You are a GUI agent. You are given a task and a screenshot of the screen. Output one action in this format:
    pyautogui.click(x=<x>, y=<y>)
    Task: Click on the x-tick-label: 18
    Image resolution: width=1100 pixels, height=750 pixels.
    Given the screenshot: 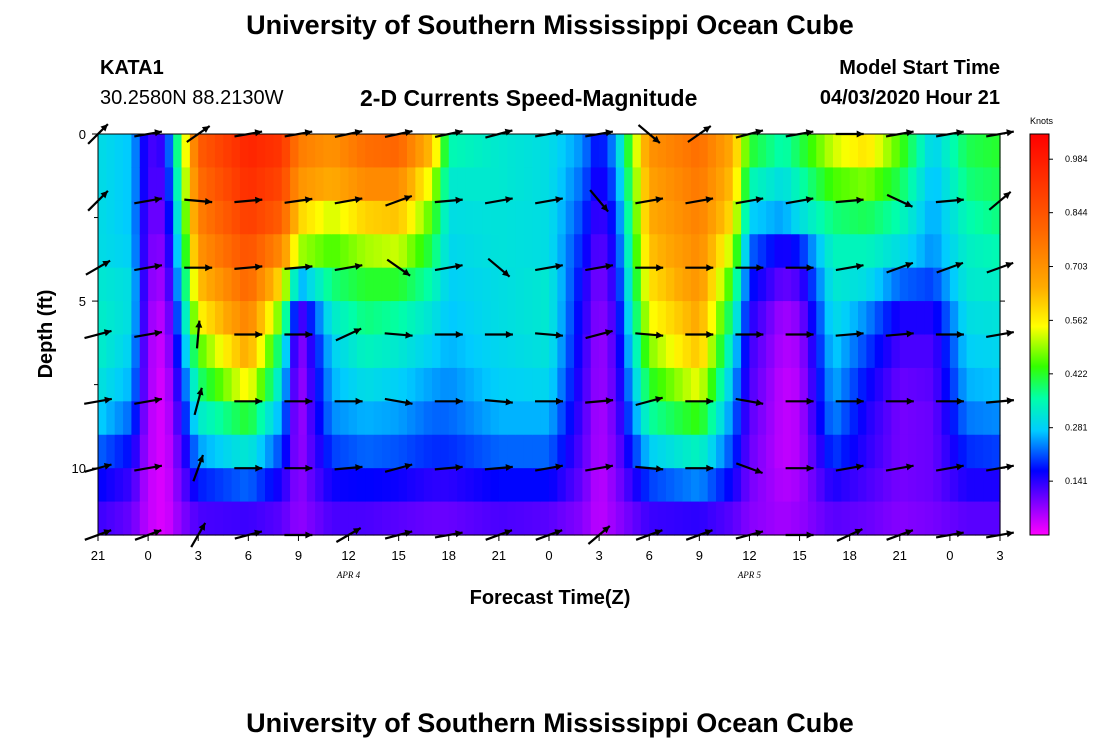 What is the action you would take?
    pyautogui.click(x=849, y=555)
    